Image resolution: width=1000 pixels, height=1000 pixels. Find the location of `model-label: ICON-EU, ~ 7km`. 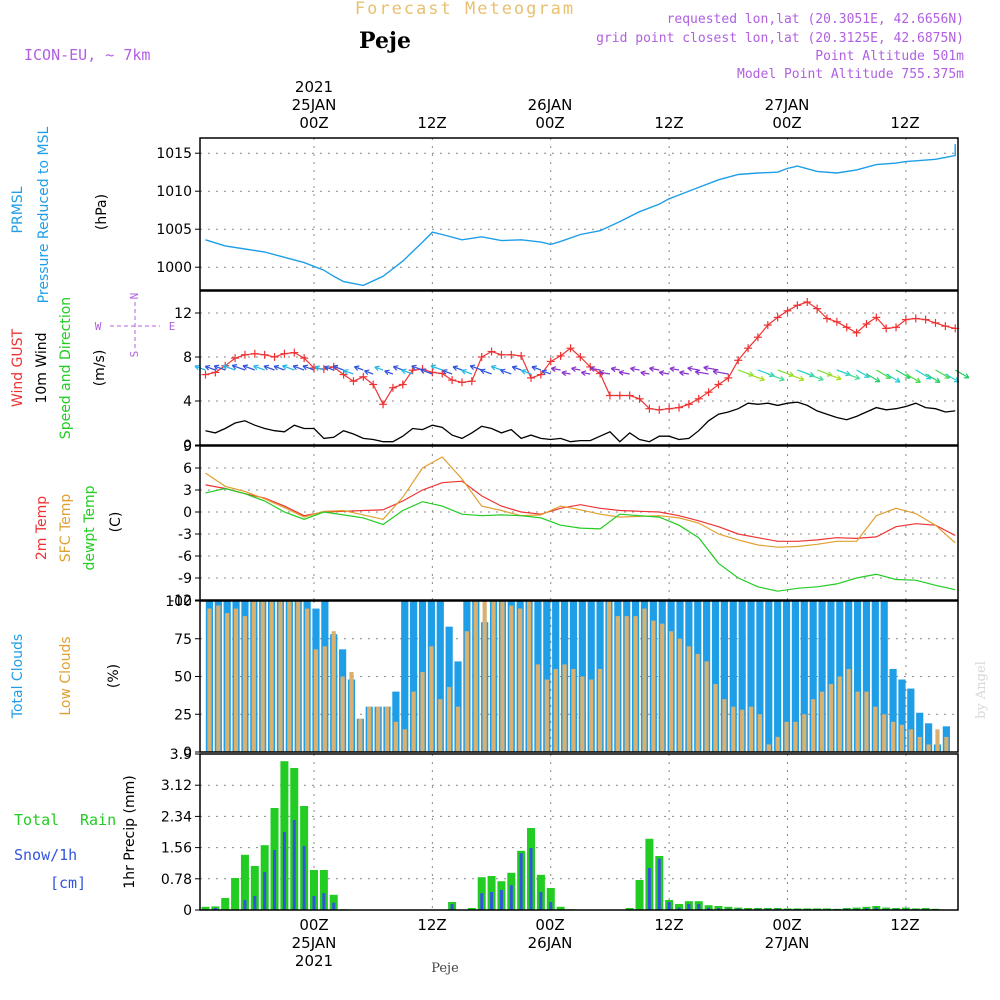

model-label: ICON-EU, ~ 7km is located at coordinates (87, 55).